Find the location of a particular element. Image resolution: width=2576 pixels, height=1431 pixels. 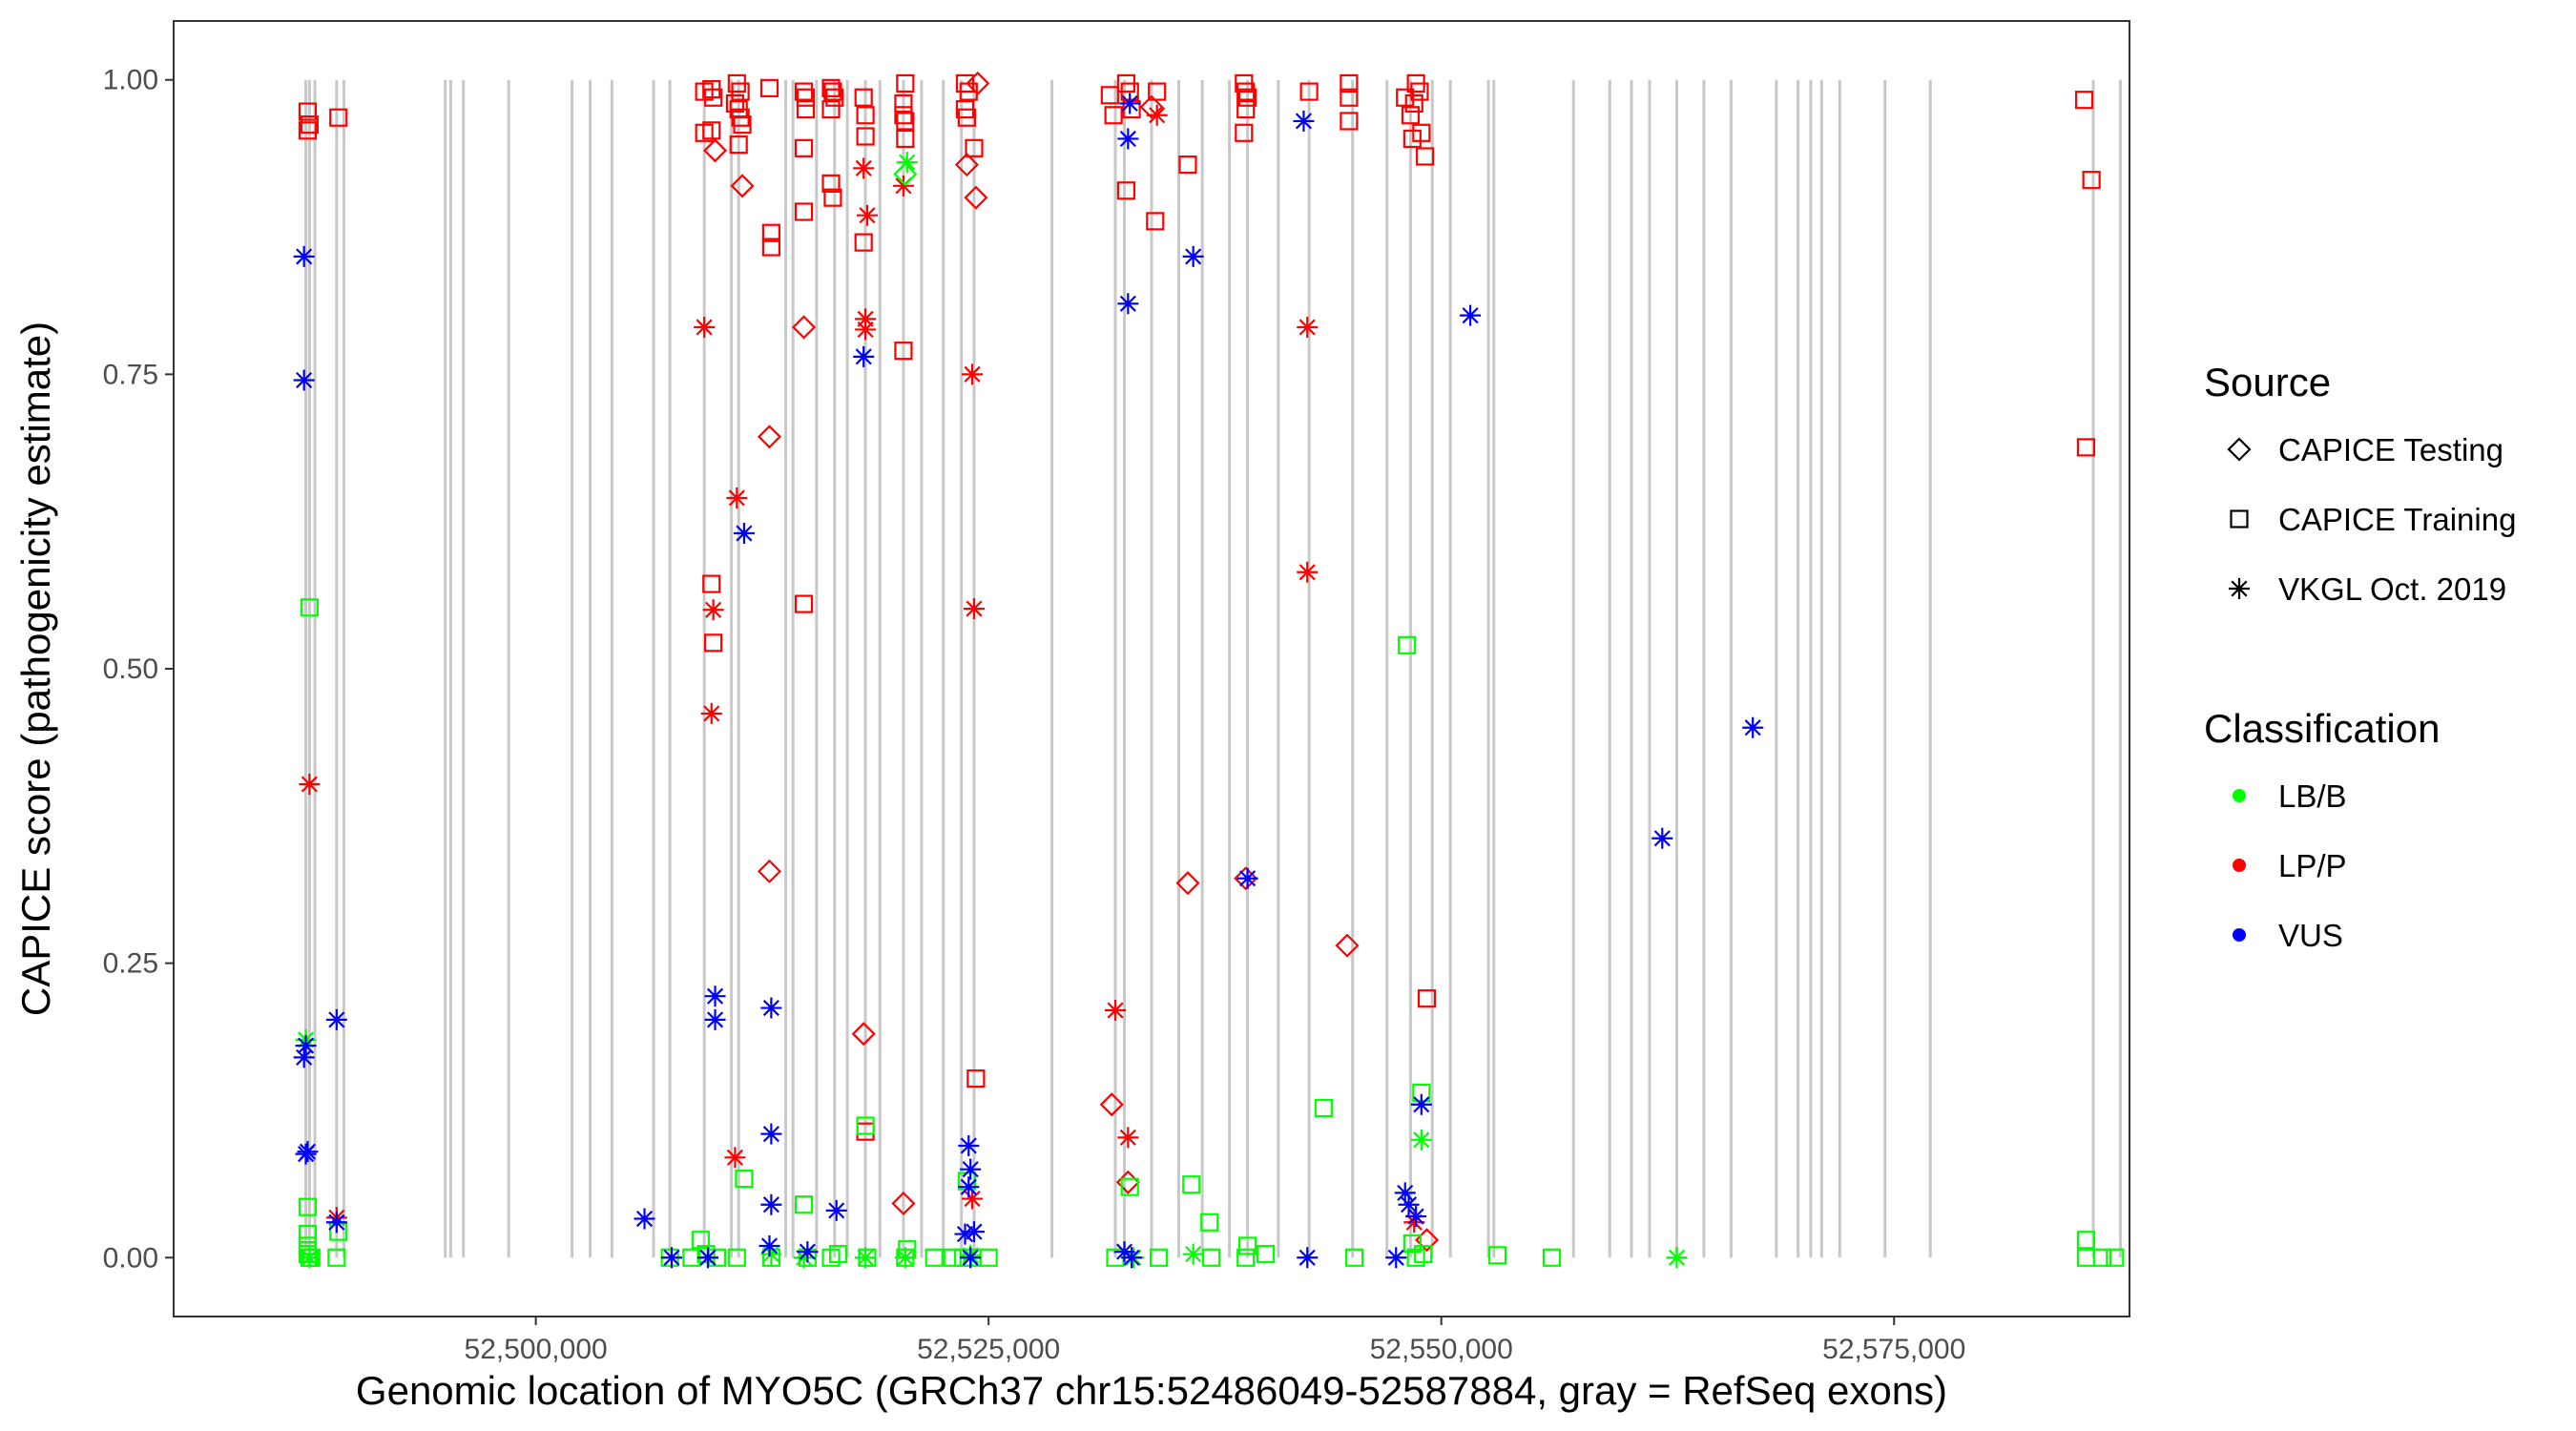

legend-label-vus: VUS is located at coordinates (2310, 936).